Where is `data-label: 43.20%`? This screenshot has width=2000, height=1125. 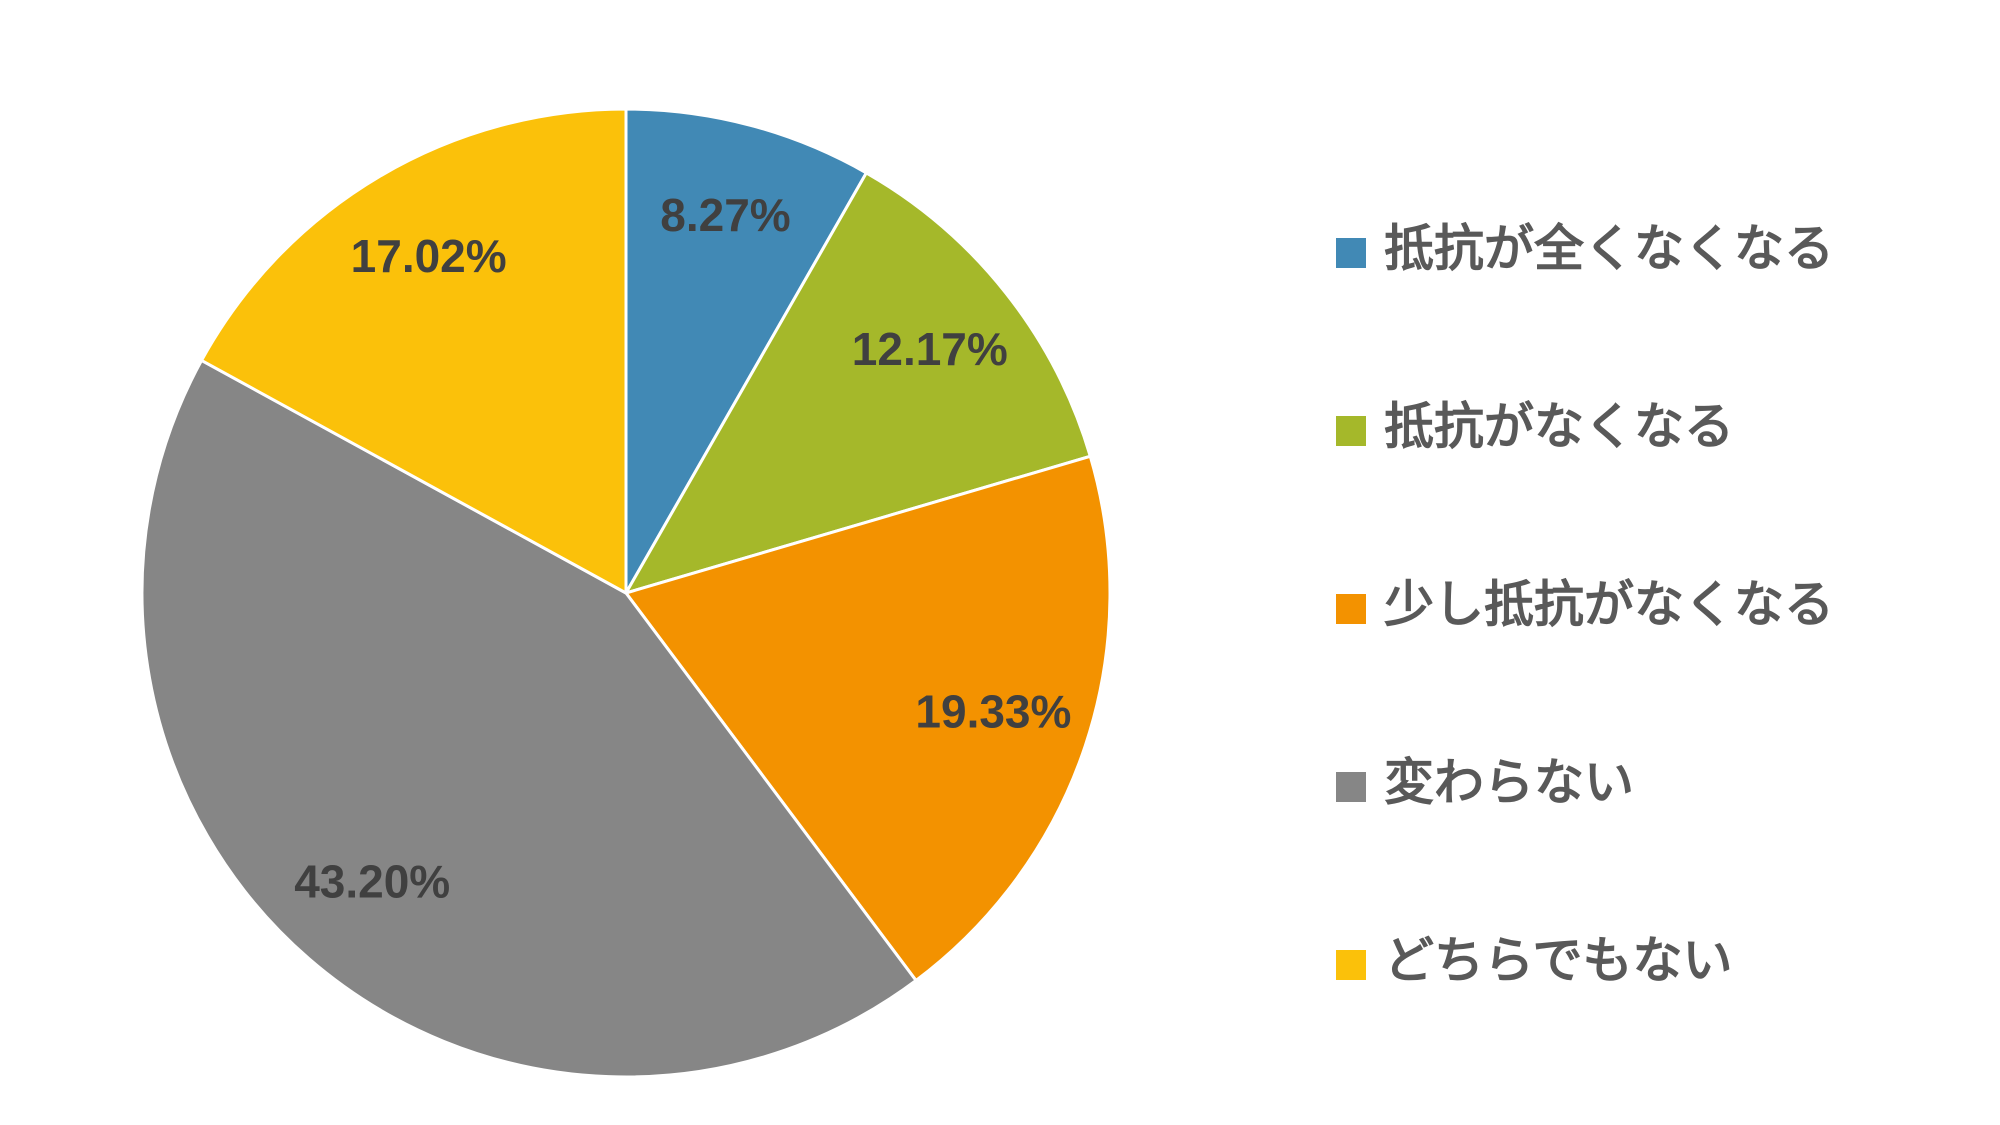
data-label: 43.20% is located at coordinates (372, 882).